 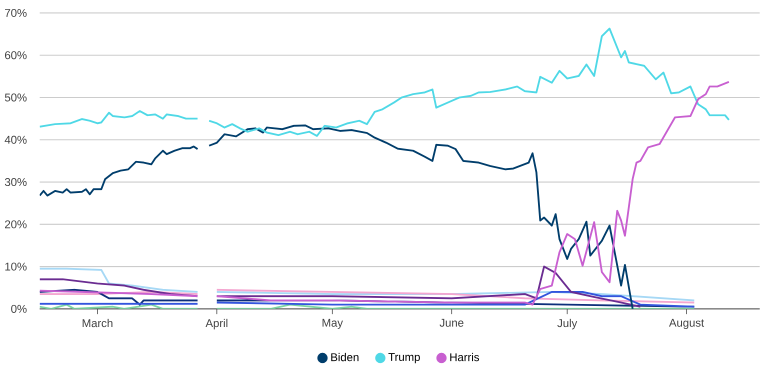 What do you see at coordinates (19, 308) in the screenshot?
I see `y-tick-label: 0%` at bounding box center [19, 308].